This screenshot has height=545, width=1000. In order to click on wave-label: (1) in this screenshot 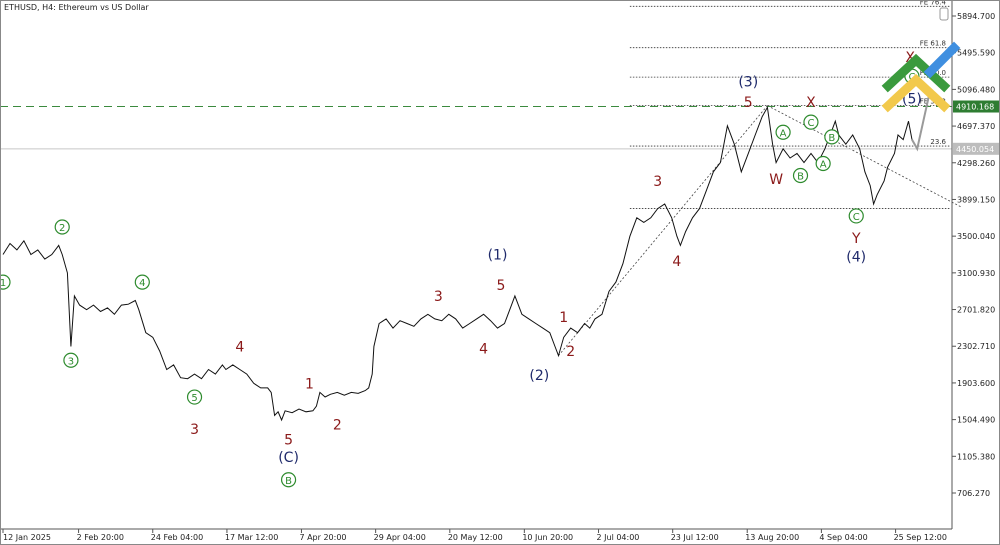, I will do `click(498, 256)`.